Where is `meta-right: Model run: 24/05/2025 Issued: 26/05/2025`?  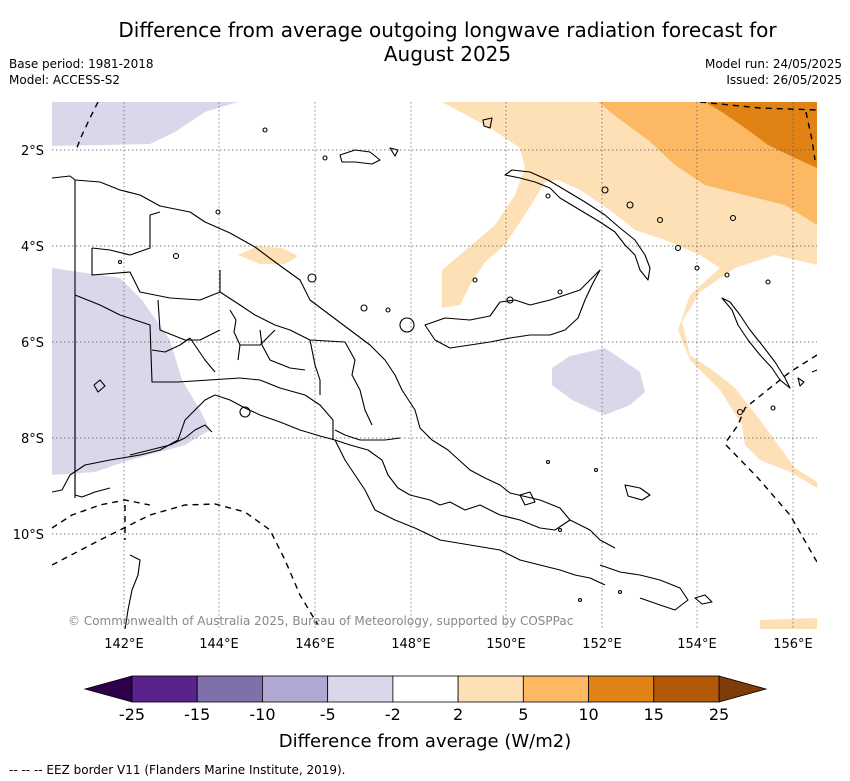 meta-right: Model run: 24/05/2025 Issued: 26/05/2025 is located at coordinates (773, 72).